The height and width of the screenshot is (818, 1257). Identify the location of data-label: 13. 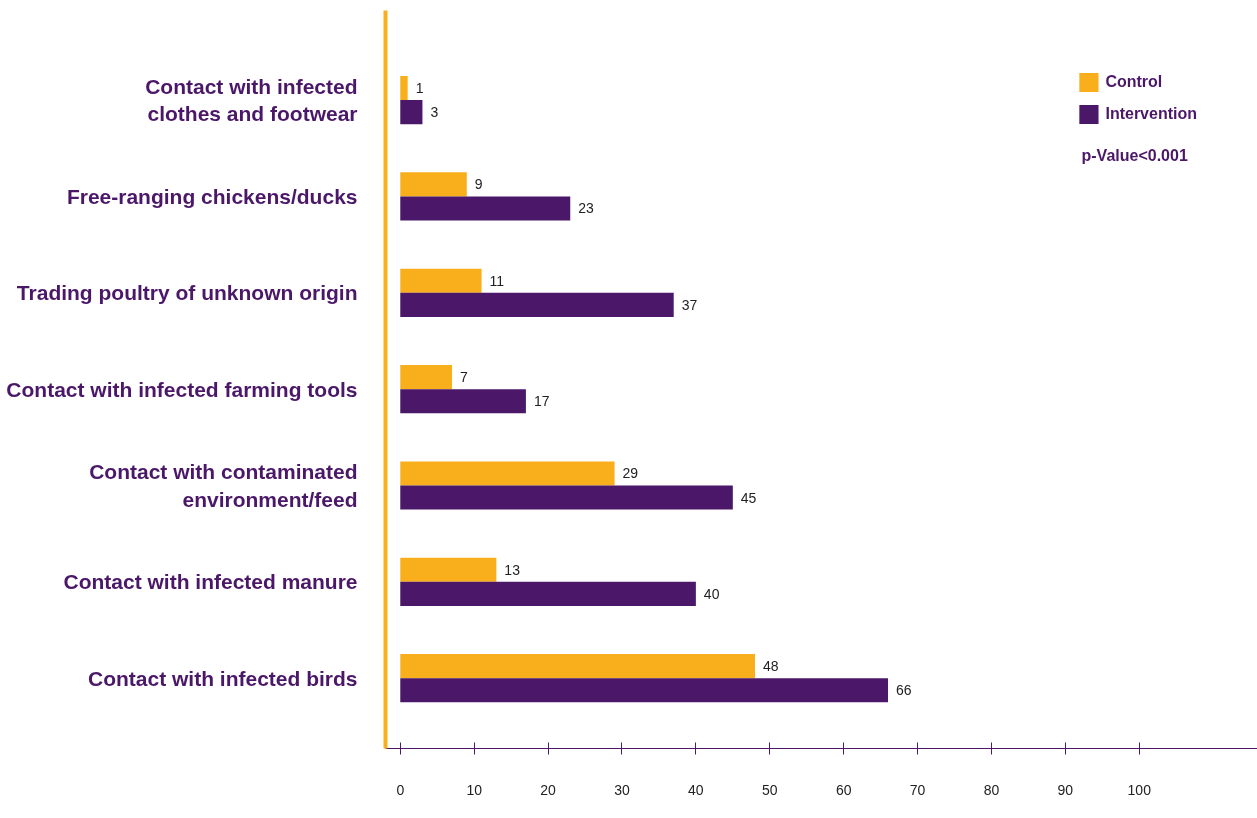
(512, 569).